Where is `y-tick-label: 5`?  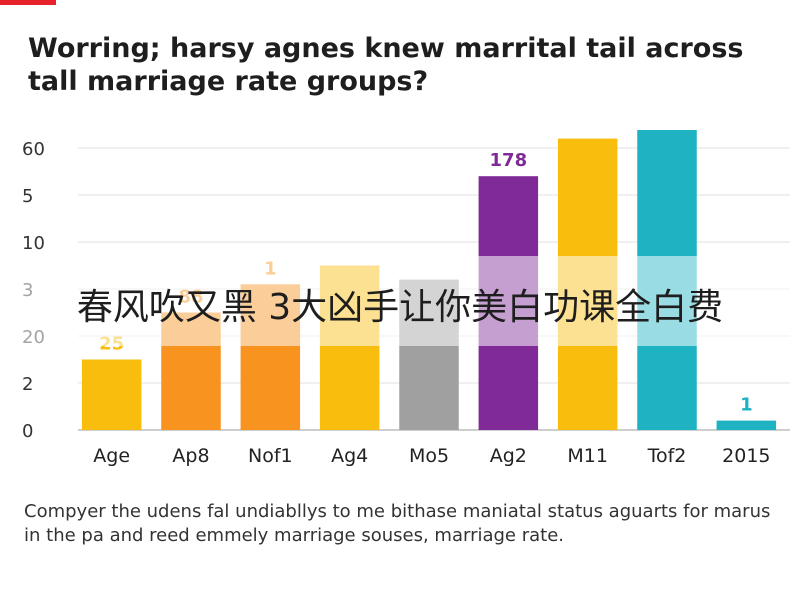 y-tick-label: 5 is located at coordinates (27, 196).